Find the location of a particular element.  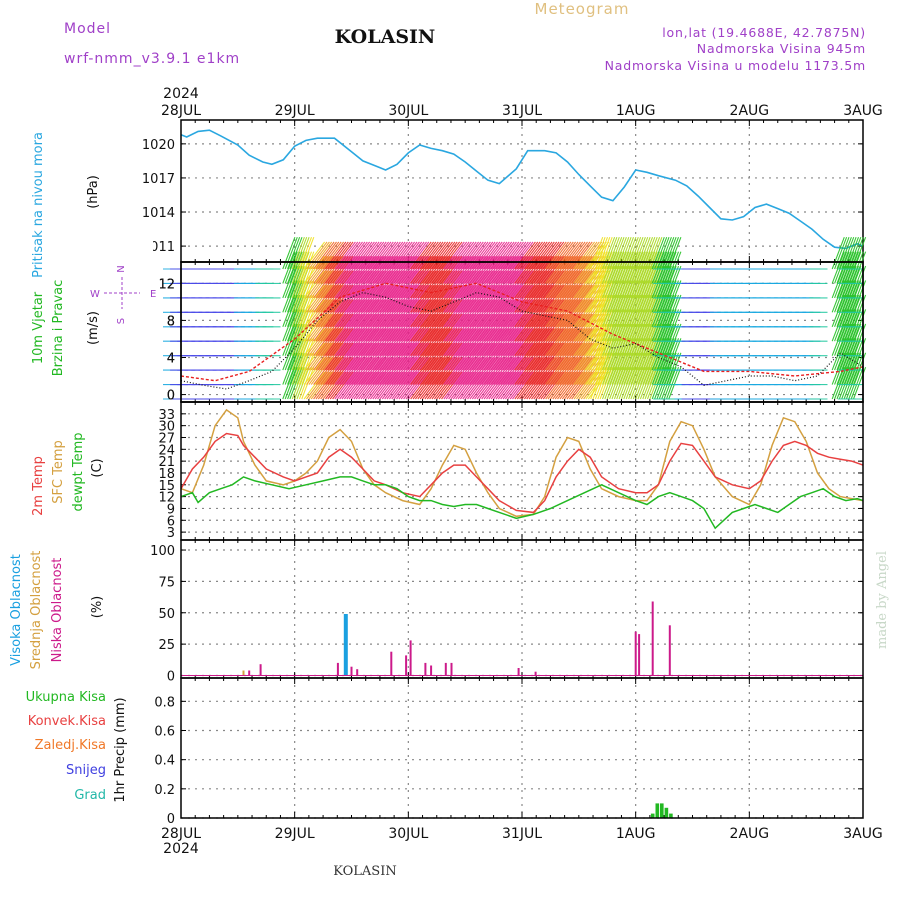

y-tick-label: 0.2 is located at coordinates (164, 790).